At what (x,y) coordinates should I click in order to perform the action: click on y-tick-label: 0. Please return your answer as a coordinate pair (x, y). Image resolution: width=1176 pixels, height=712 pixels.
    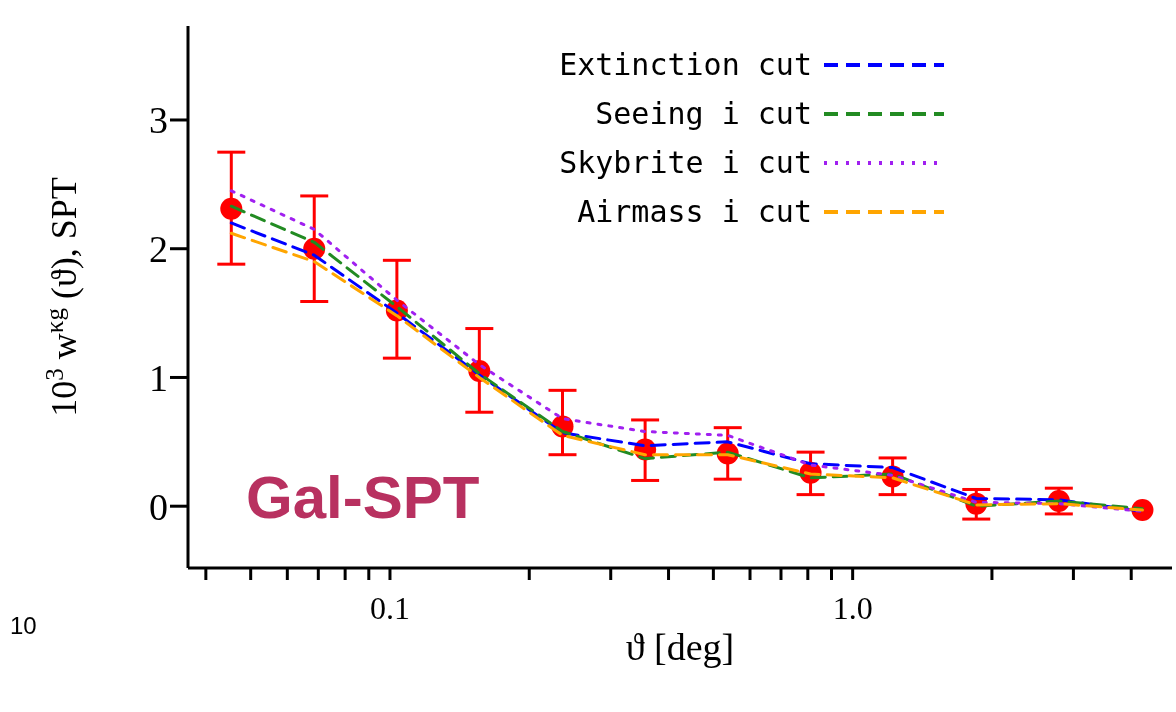
    Looking at the image, I should click on (158, 506).